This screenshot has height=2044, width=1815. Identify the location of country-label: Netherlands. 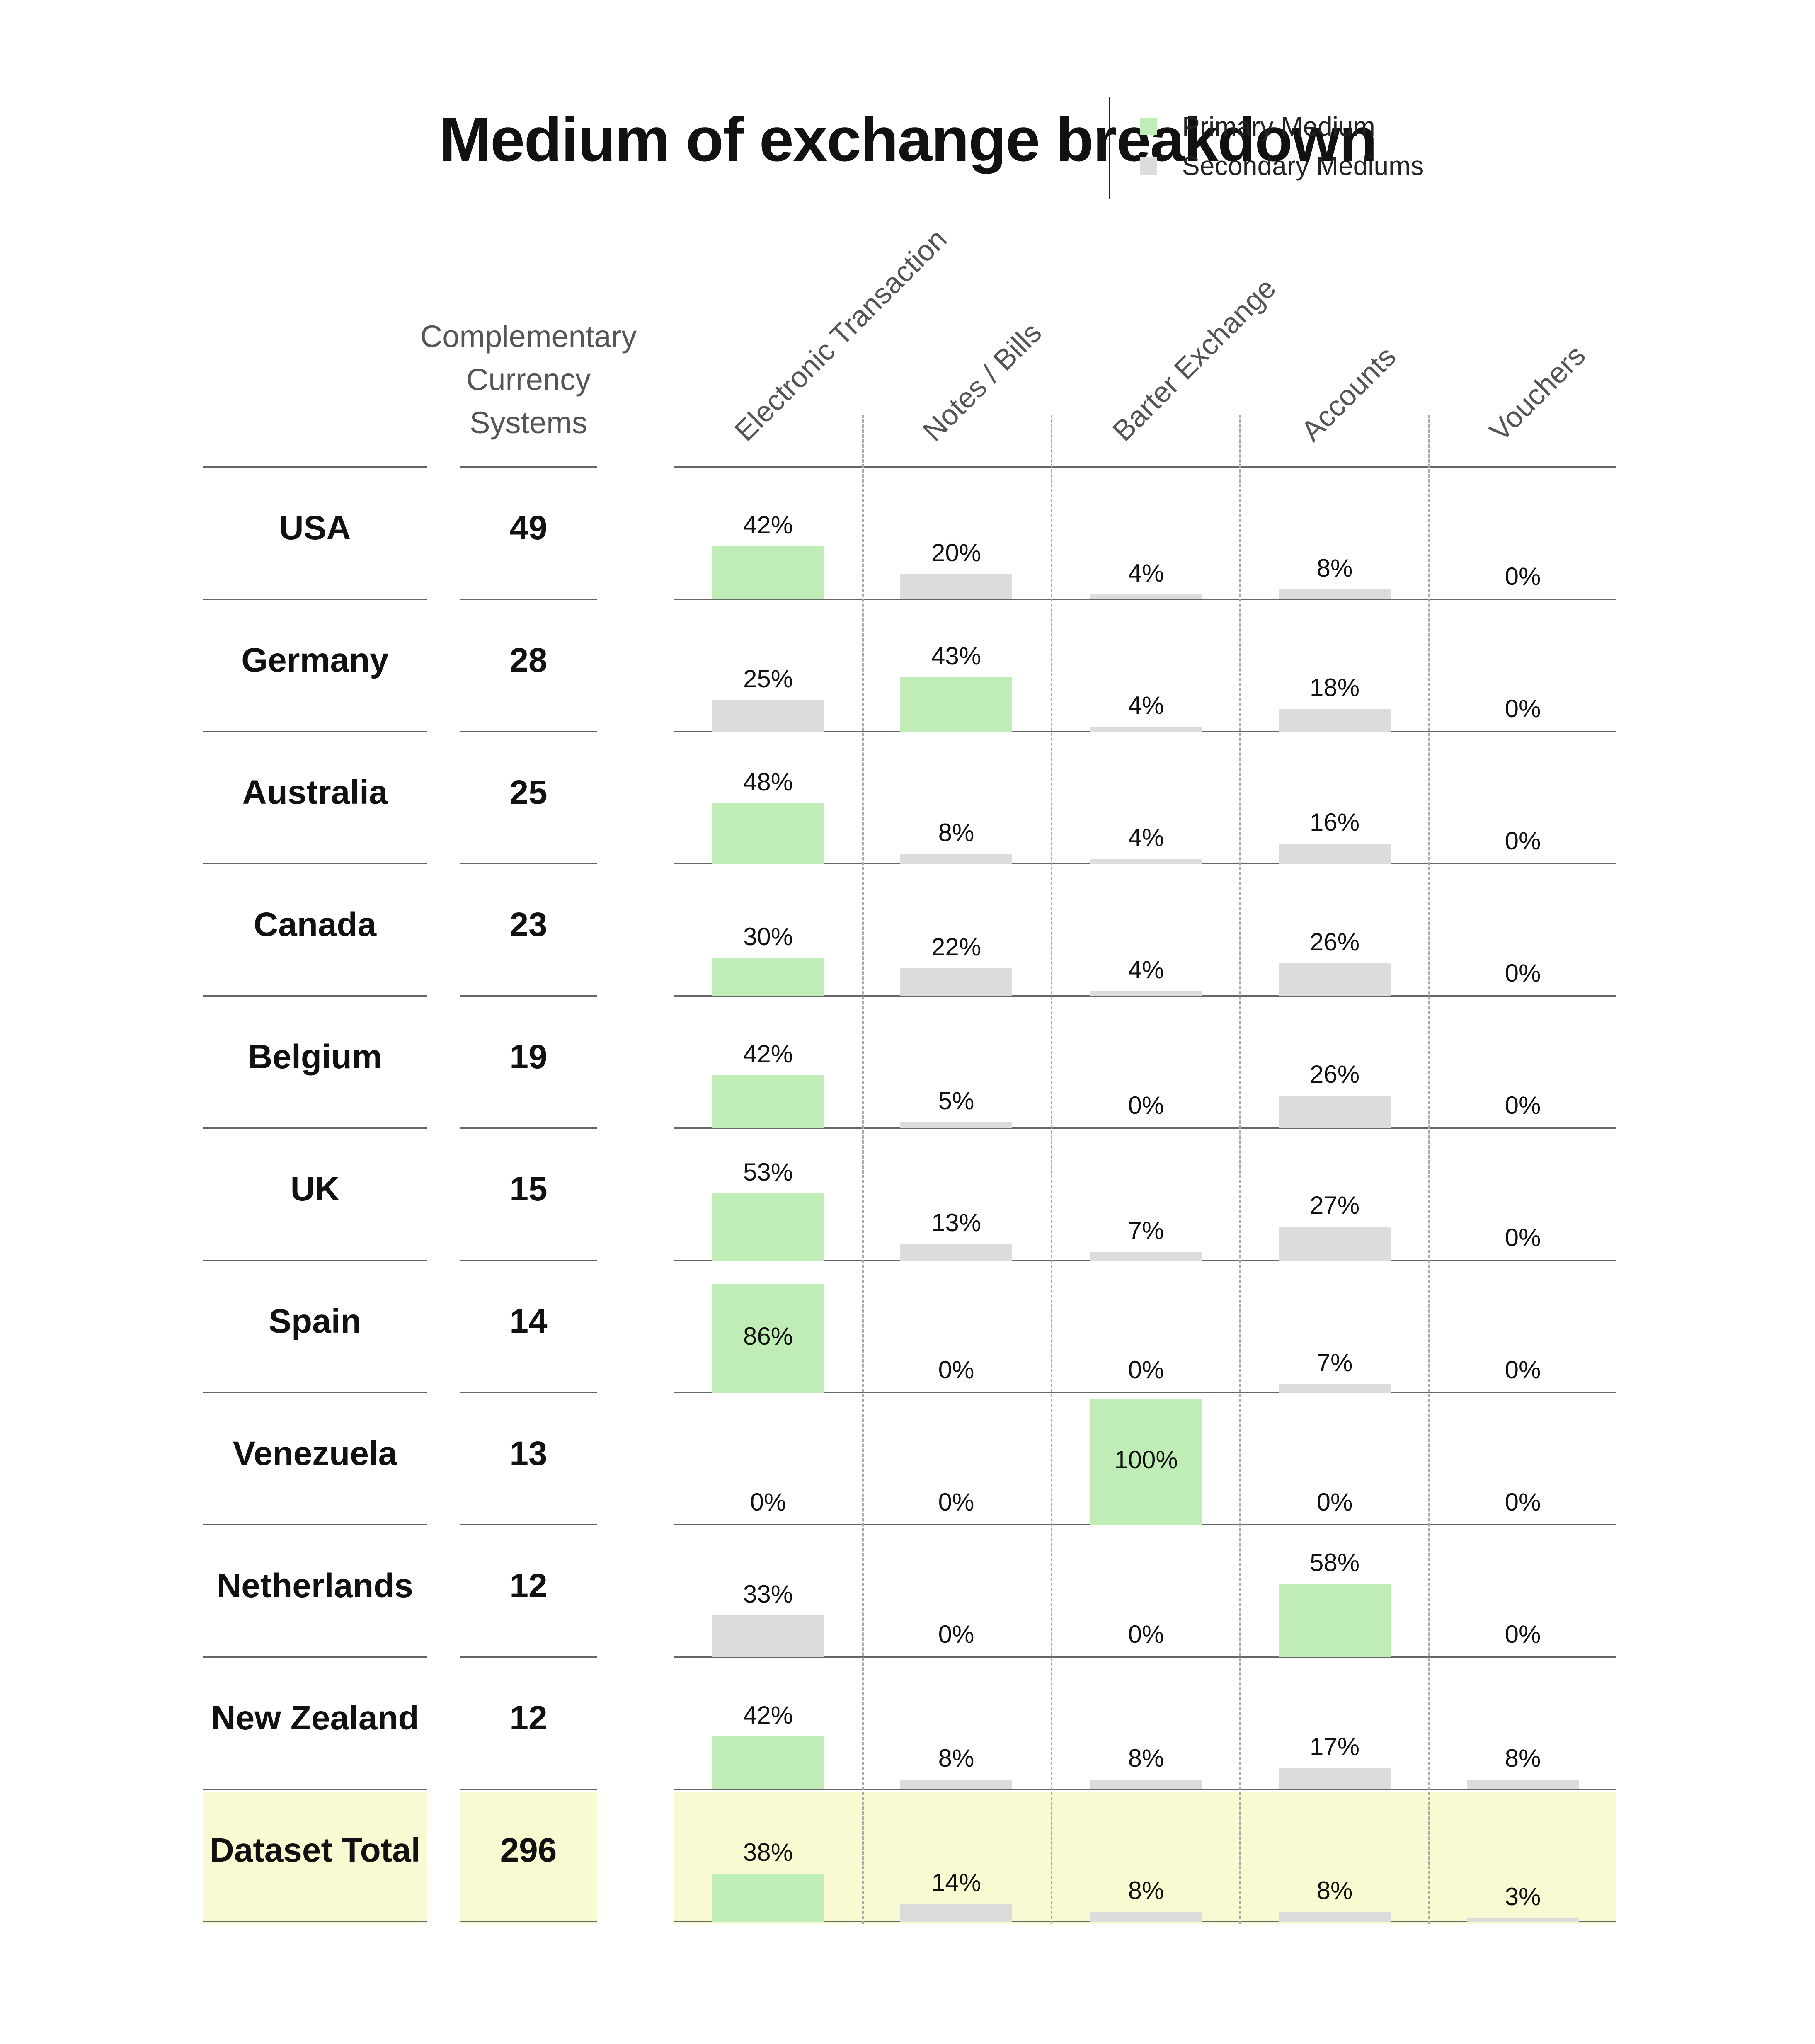
(315, 1586).